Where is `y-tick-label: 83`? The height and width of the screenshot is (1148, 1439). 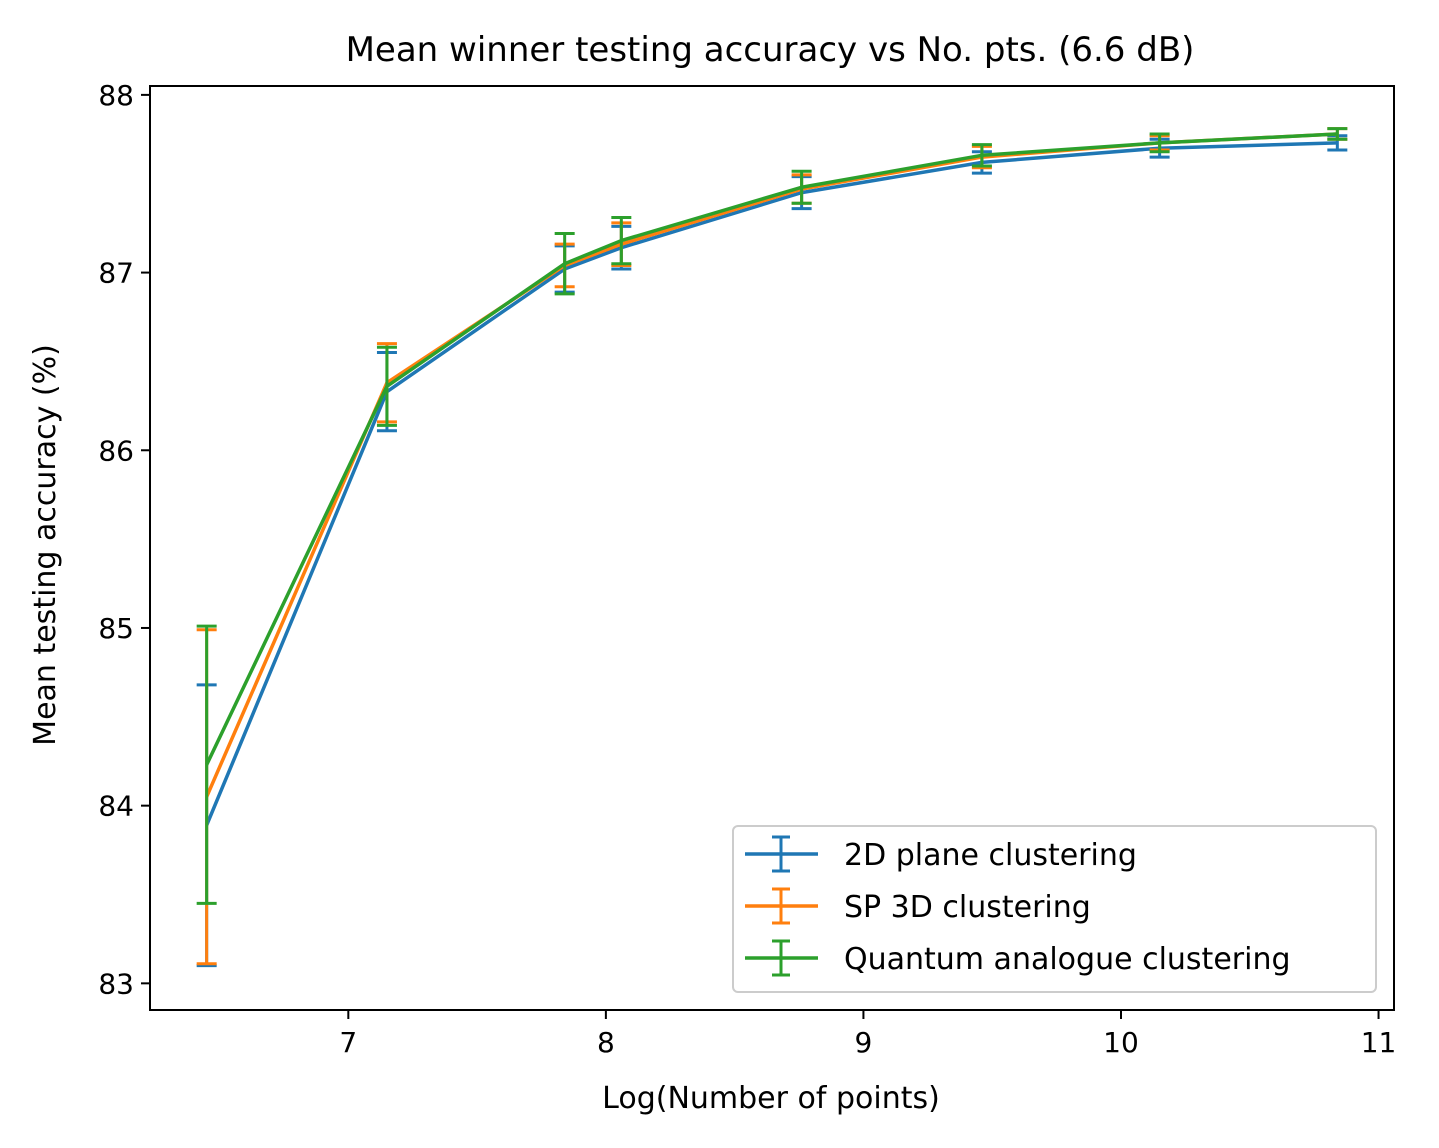
y-tick-label: 83 is located at coordinates (116, 983).